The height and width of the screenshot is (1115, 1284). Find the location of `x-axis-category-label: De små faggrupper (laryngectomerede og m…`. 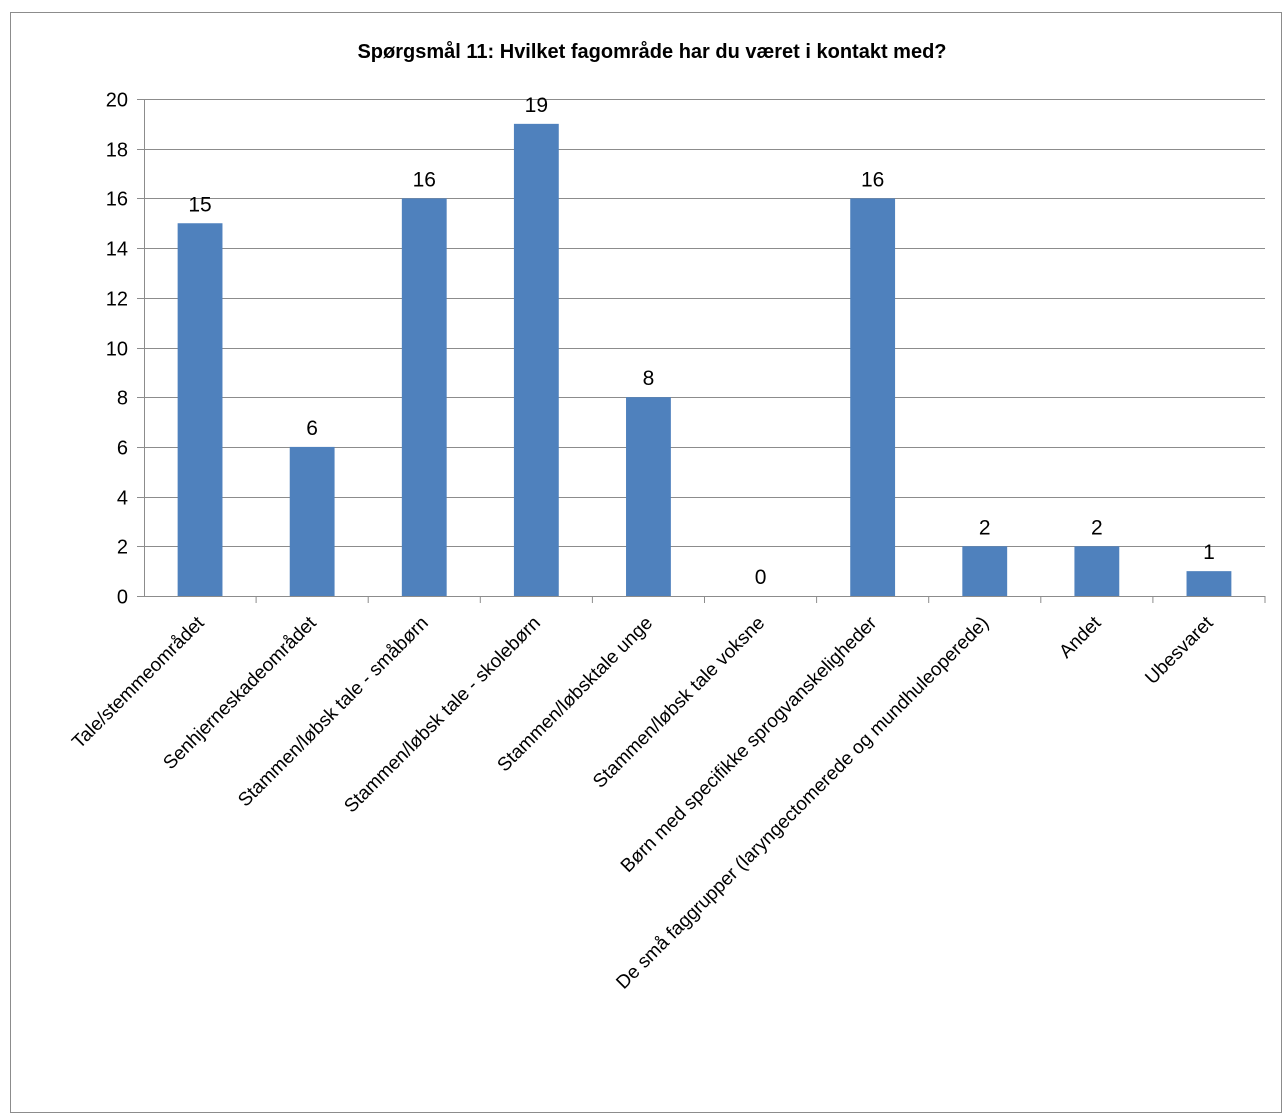

x-axis-category-label: De små faggrupper (laryngectomerede og m… is located at coordinates (802, 803).